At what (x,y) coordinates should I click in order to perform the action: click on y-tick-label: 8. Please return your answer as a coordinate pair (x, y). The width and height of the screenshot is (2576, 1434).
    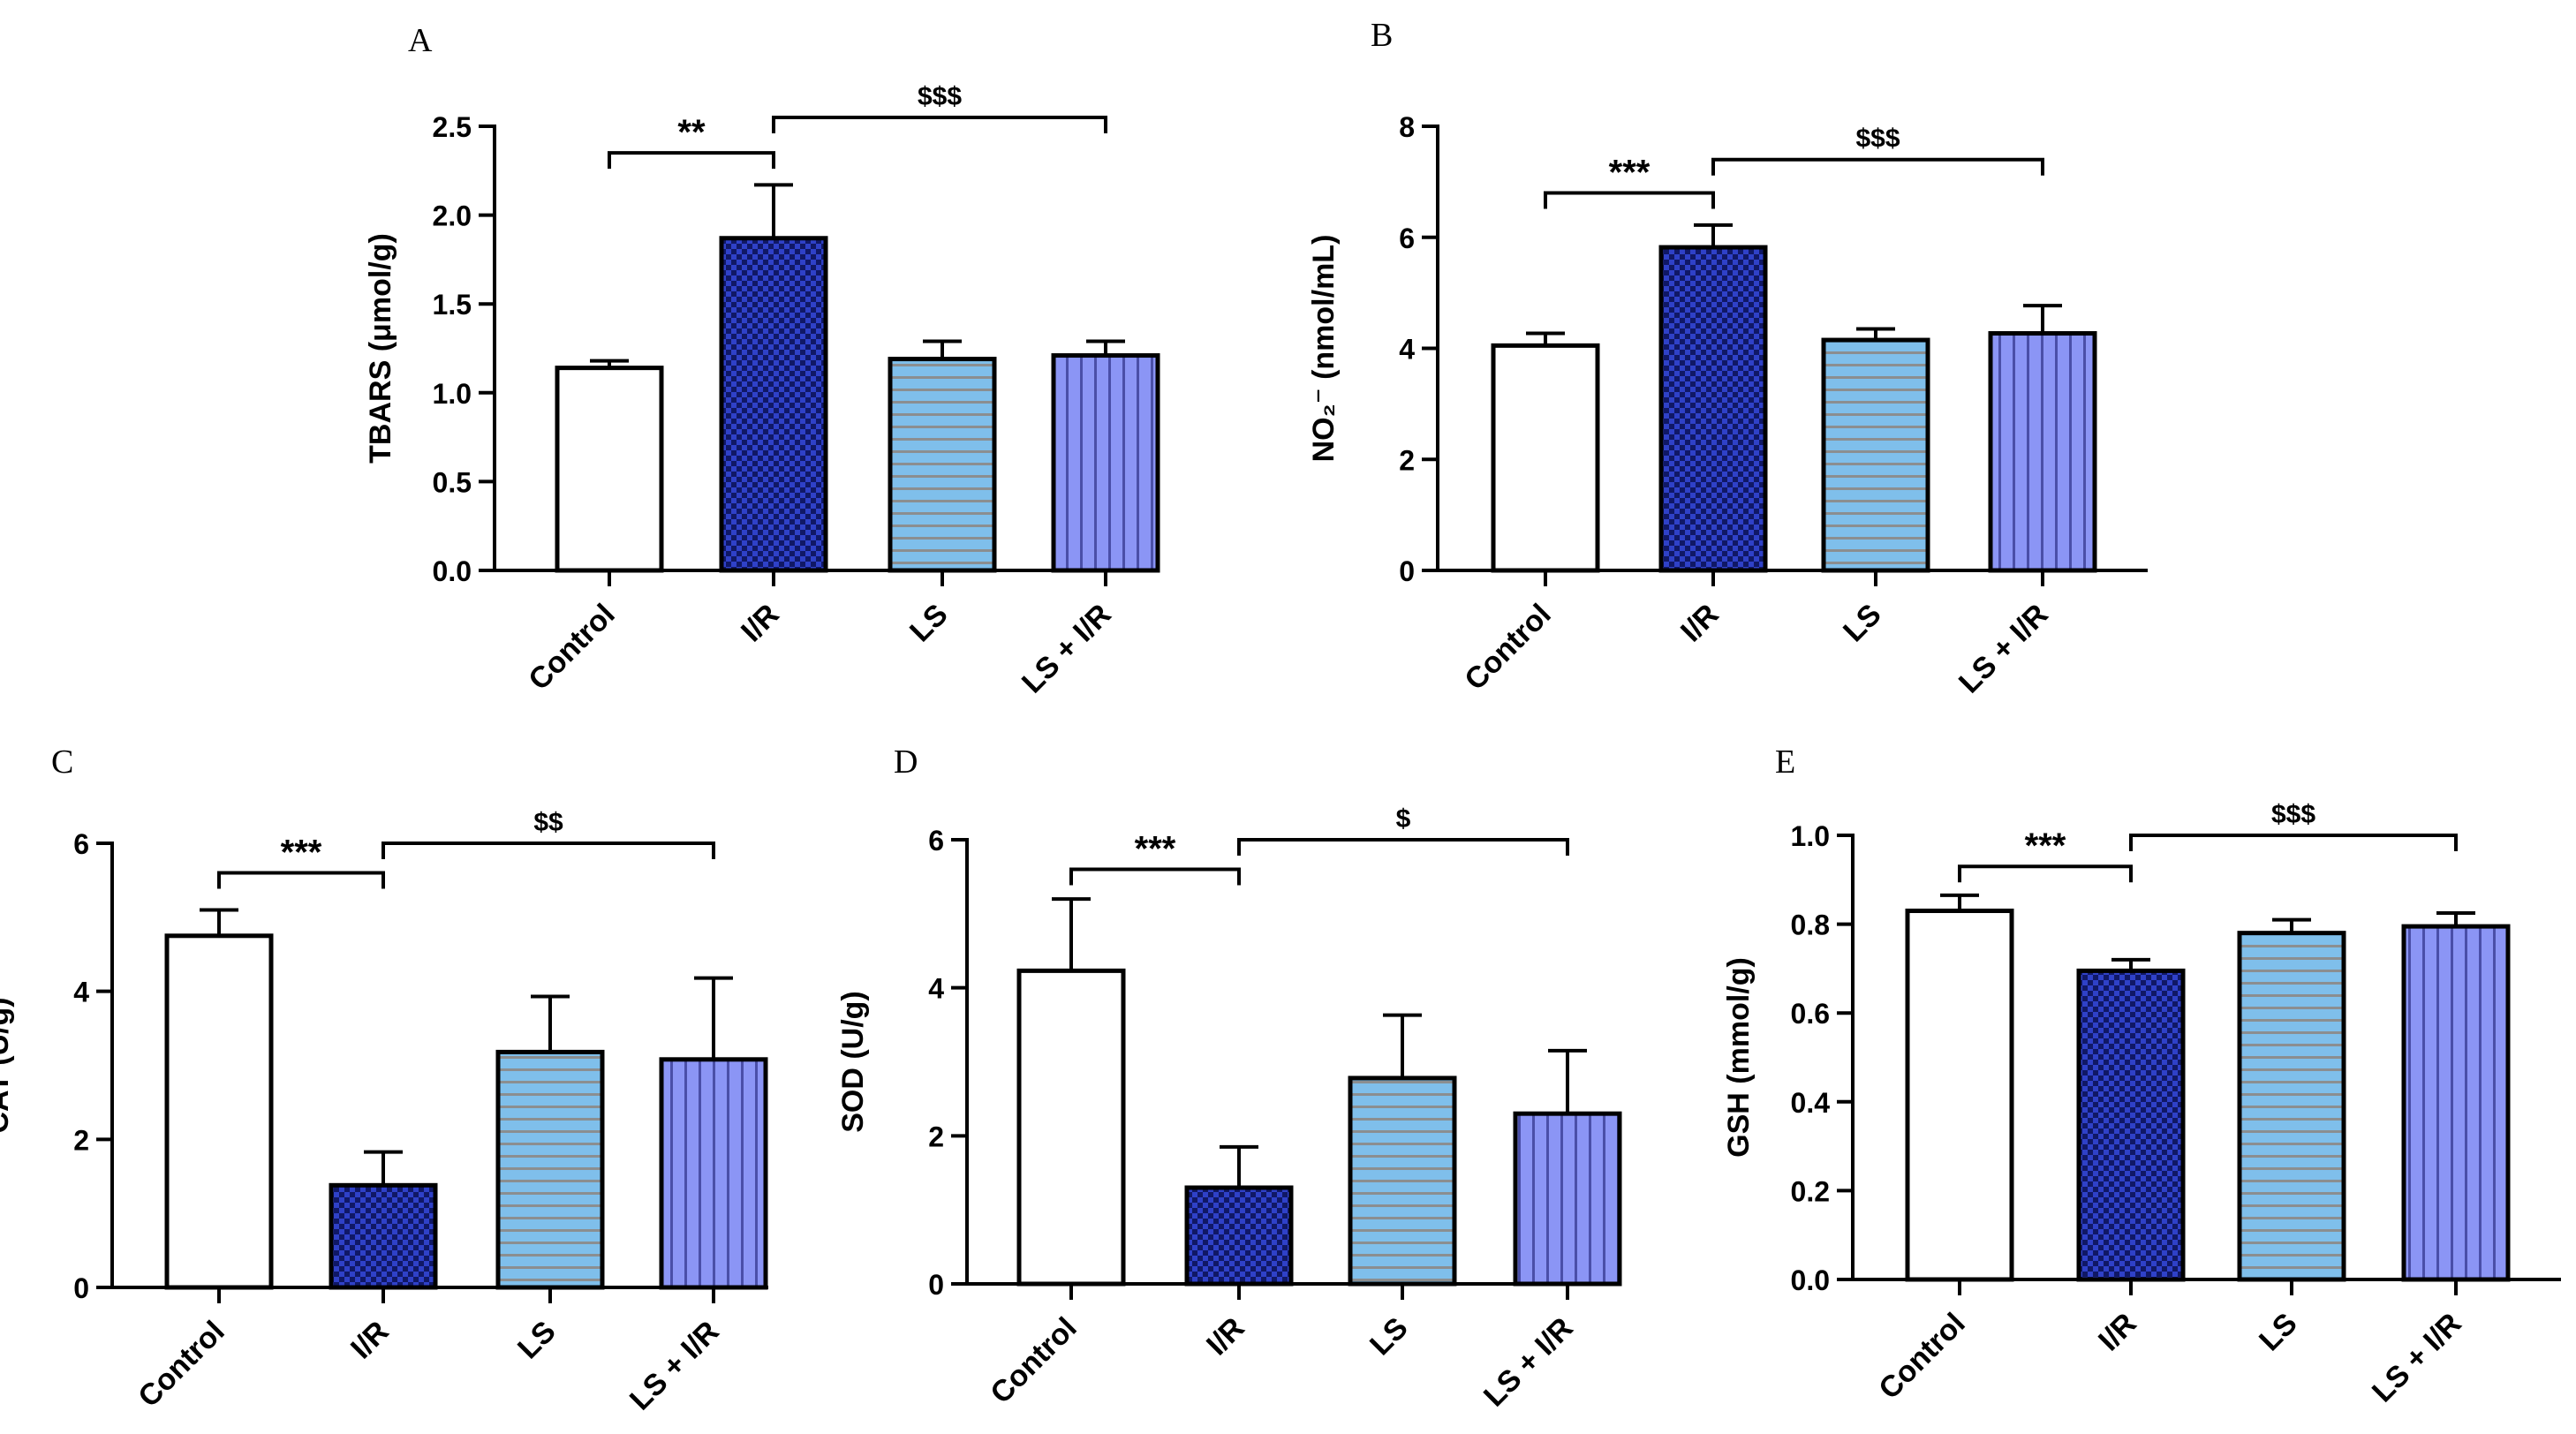
    Looking at the image, I should click on (1407, 127).